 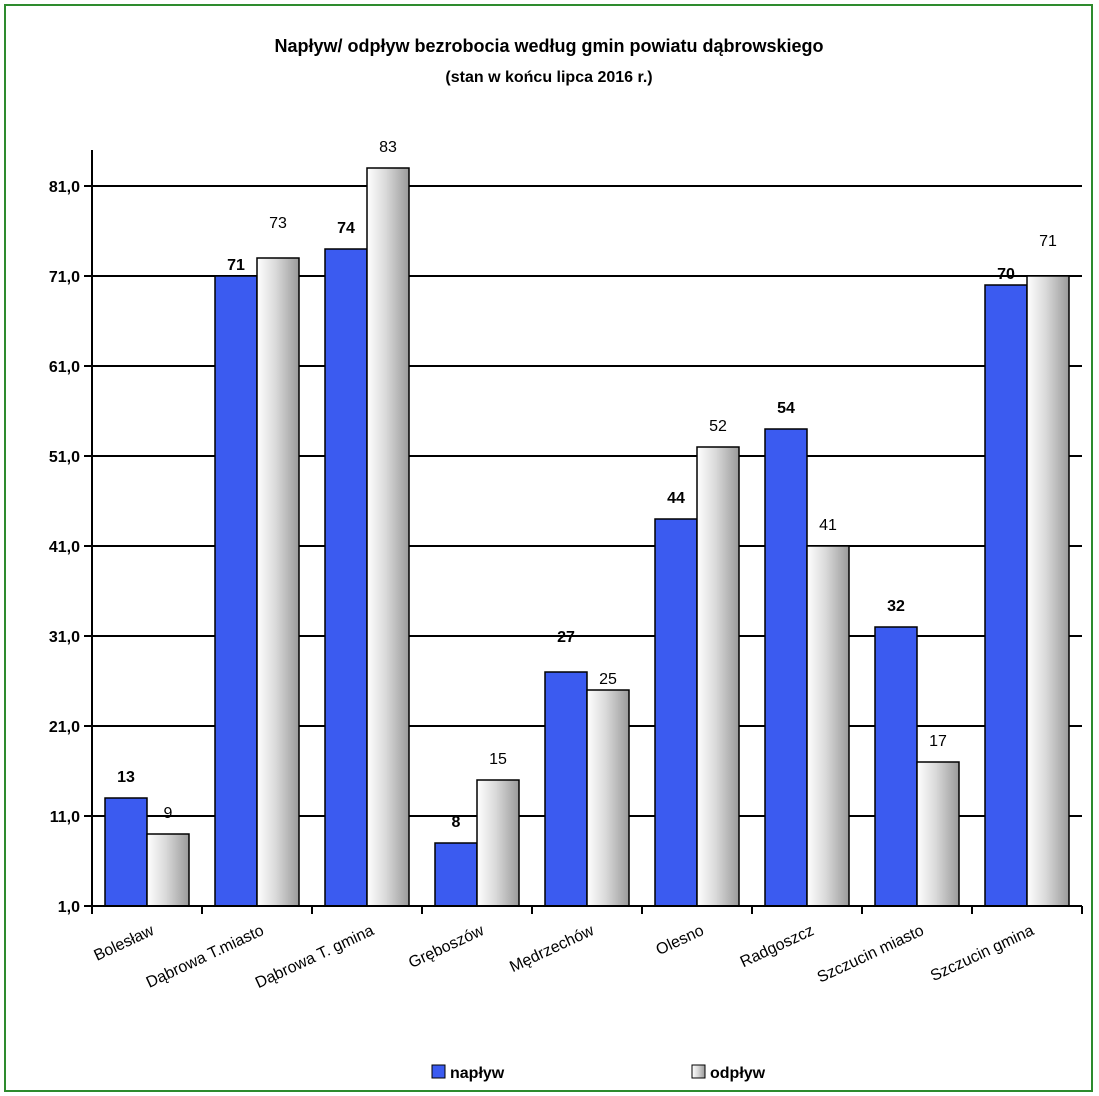 What do you see at coordinates (64, 367) in the screenshot?
I see `y-tick-label: 61,0` at bounding box center [64, 367].